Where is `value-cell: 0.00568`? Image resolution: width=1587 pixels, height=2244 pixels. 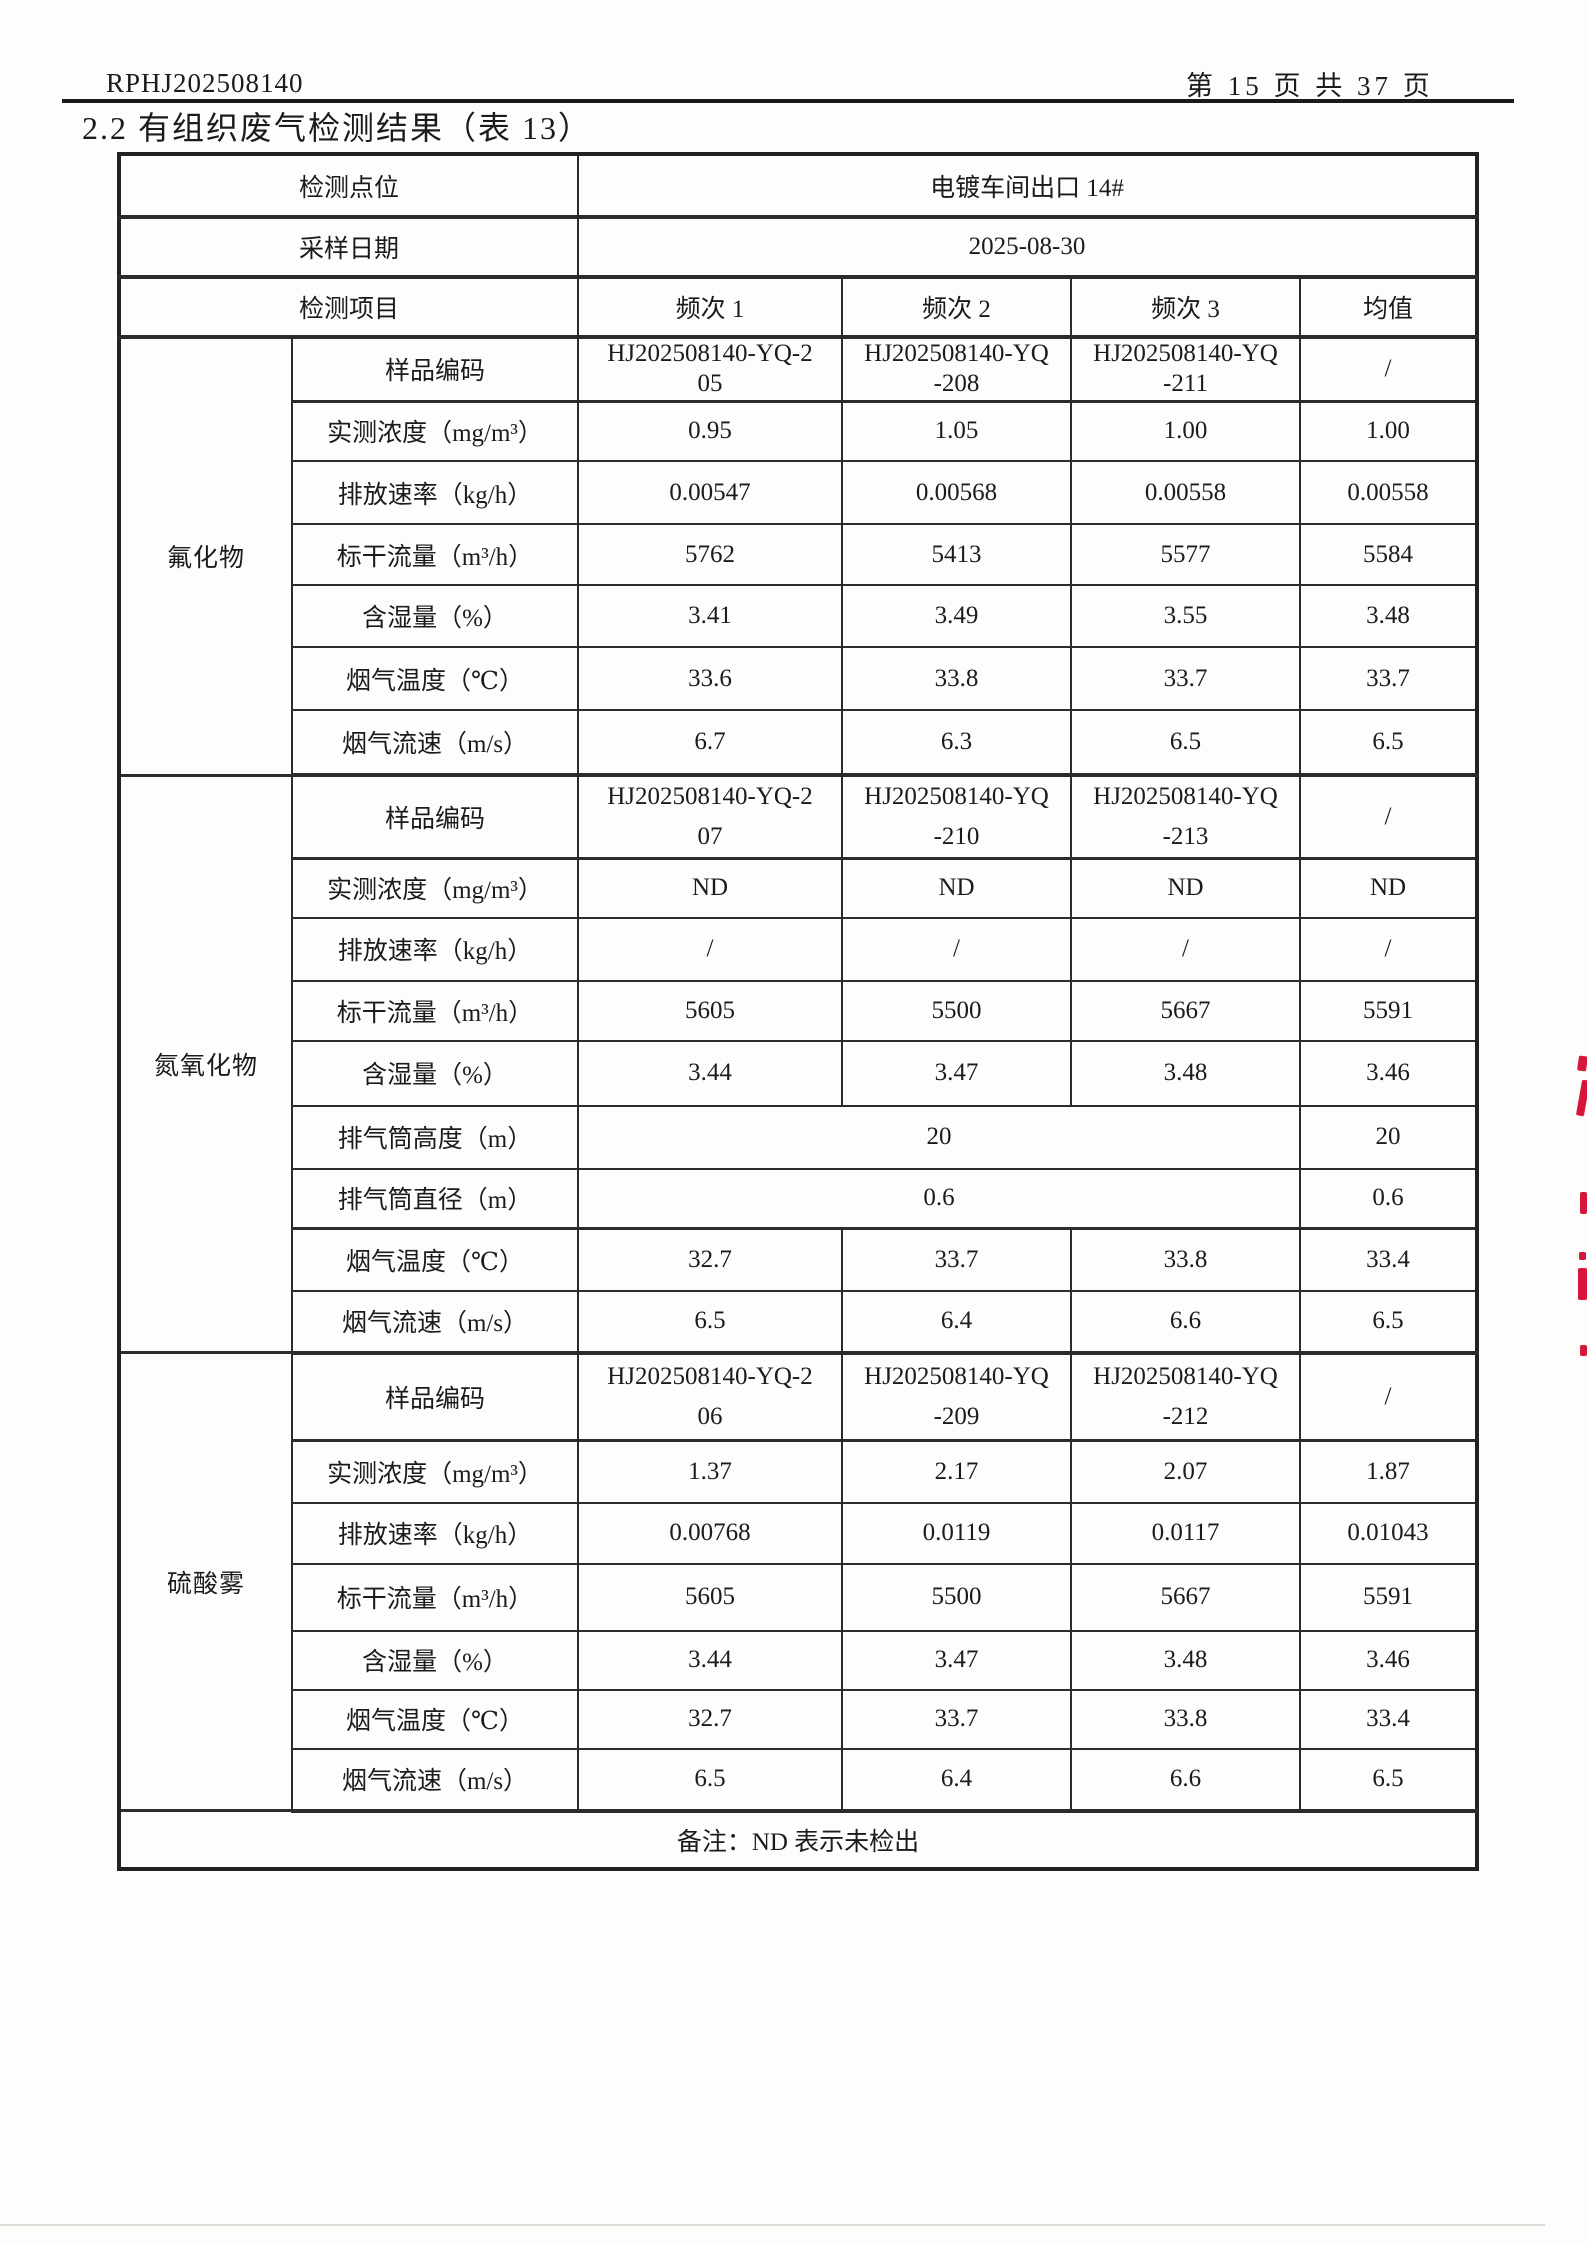 value-cell: 0.00568 is located at coordinates (956, 492).